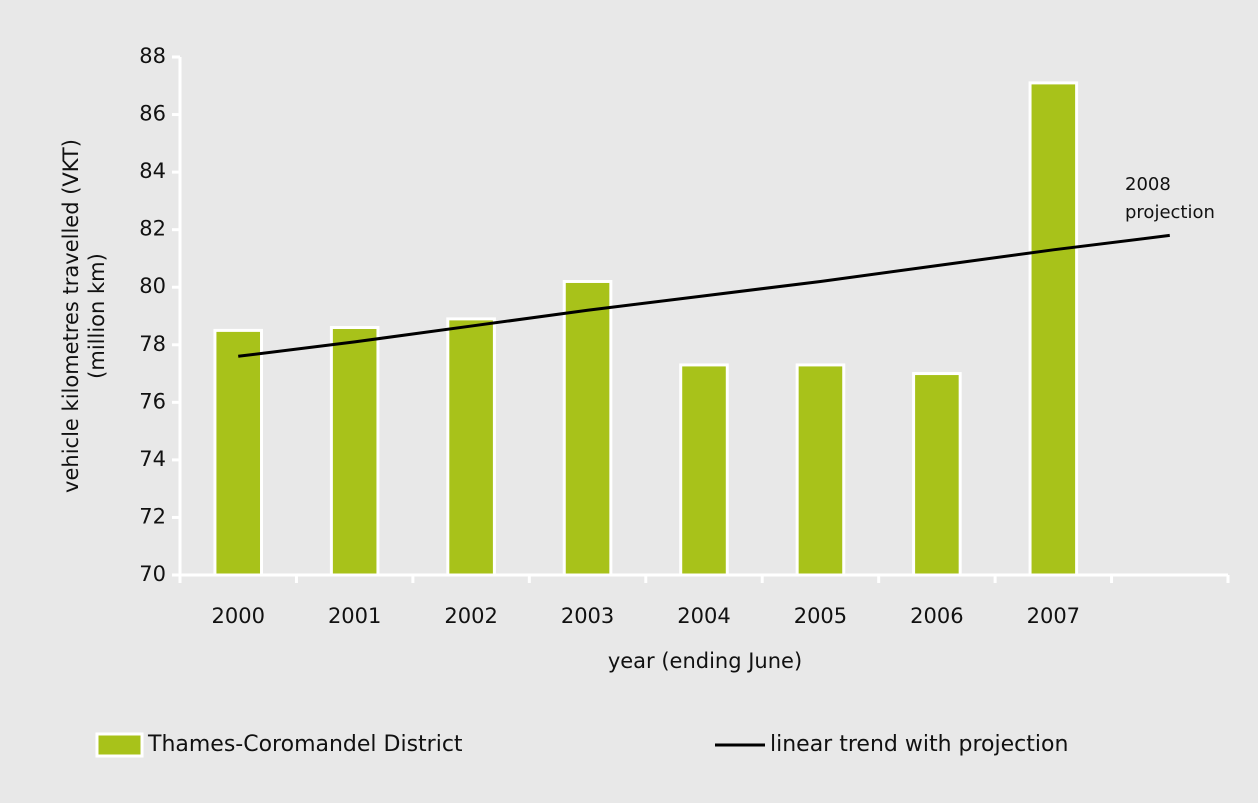 The height and width of the screenshot is (803, 1258). I want to click on x-tick-label: 2002, so click(470, 616).